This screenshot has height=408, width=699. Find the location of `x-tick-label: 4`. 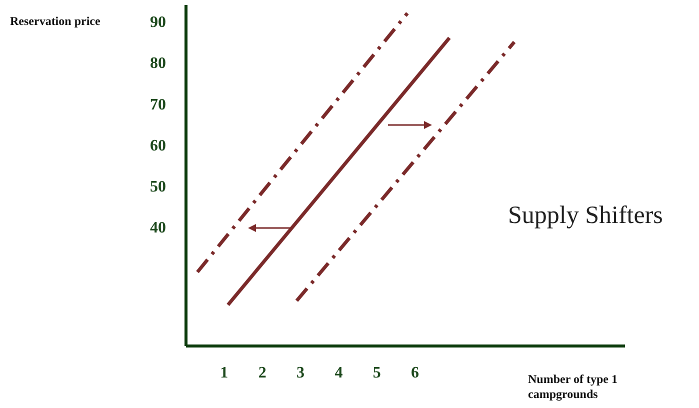

x-tick-label: 4 is located at coordinates (338, 373).